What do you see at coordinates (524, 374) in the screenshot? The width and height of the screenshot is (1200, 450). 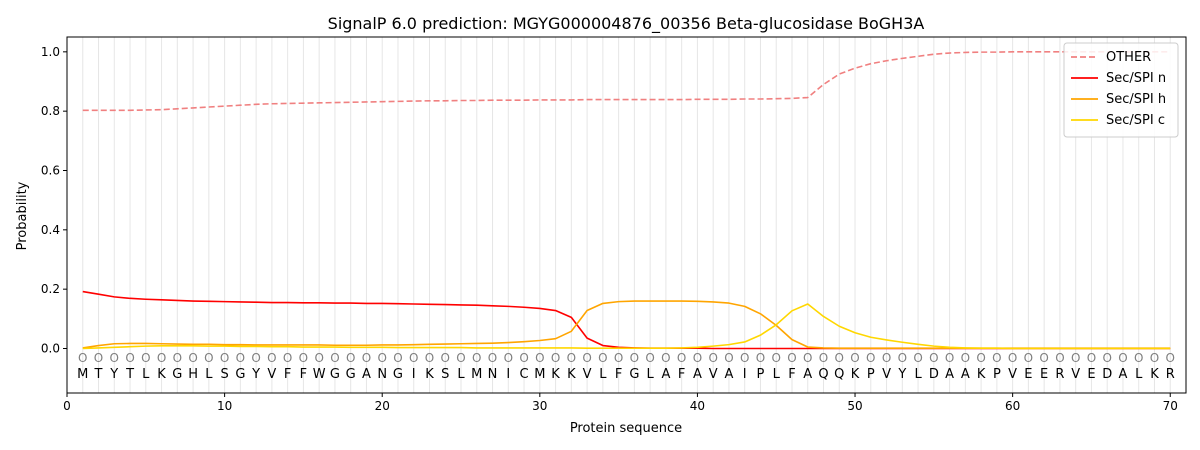 I see `sequence-letter: C` at bounding box center [524, 374].